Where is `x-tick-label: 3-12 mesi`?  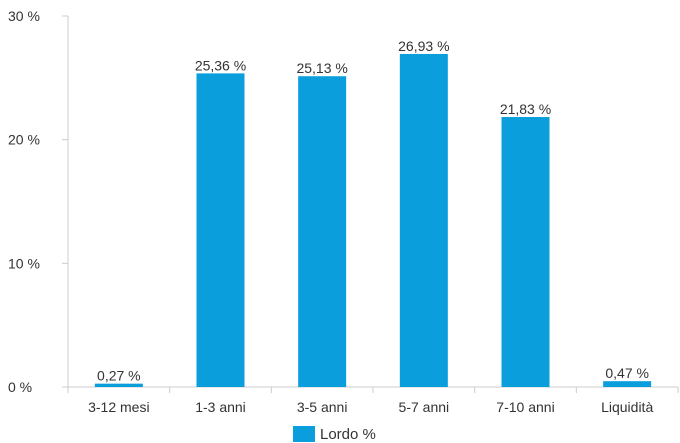 x-tick-label: 3-12 mesi is located at coordinates (118, 407).